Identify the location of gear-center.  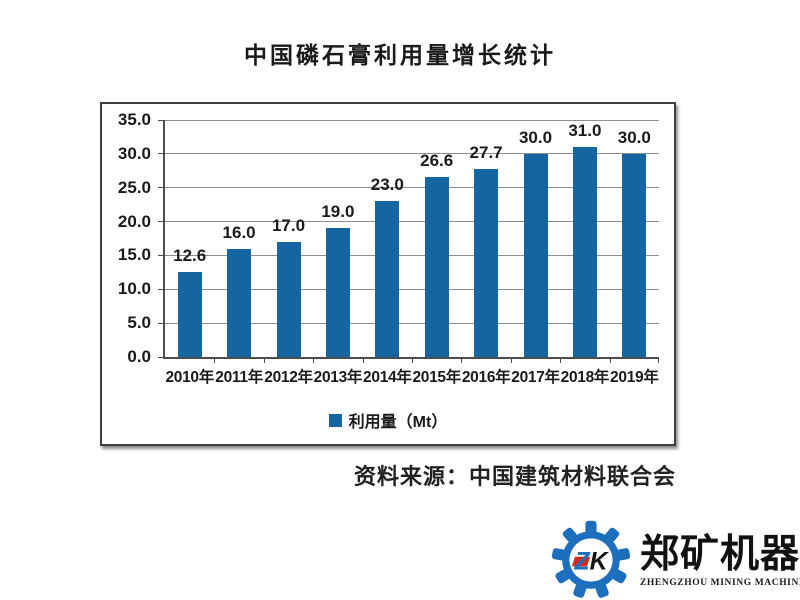
(591, 560).